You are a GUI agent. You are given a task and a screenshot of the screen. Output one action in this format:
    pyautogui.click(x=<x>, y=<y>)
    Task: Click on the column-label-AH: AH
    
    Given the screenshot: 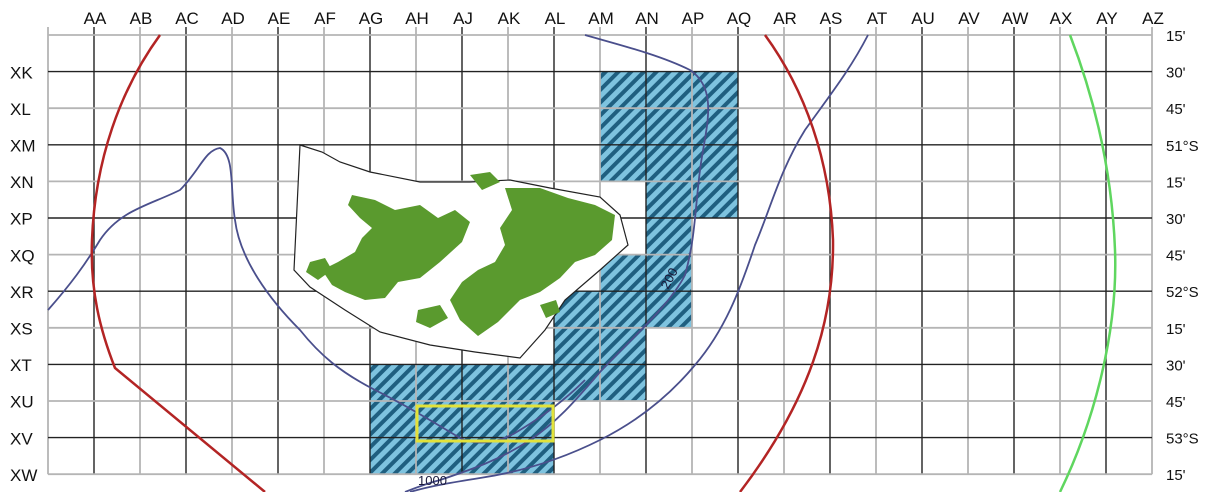 What is the action you would take?
    pyautogui.click(x=417, y=18)
    